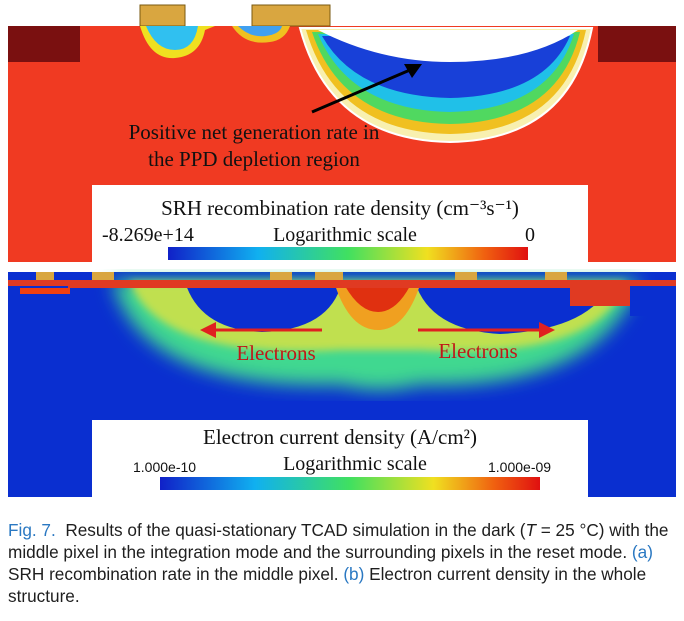 This screenshot has width=684, height=621. I want to click on legend-max: 1.000e-09, so click(519, 467).